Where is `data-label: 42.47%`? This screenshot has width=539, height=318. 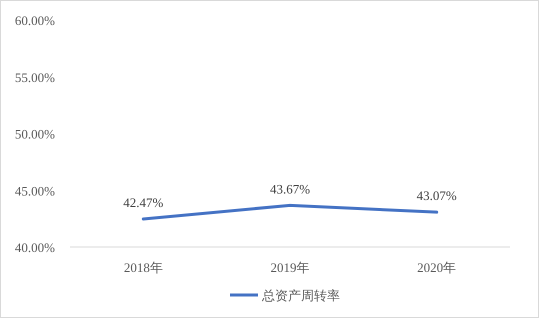 data-label: 42.47% is located at coordinates (143, 202).